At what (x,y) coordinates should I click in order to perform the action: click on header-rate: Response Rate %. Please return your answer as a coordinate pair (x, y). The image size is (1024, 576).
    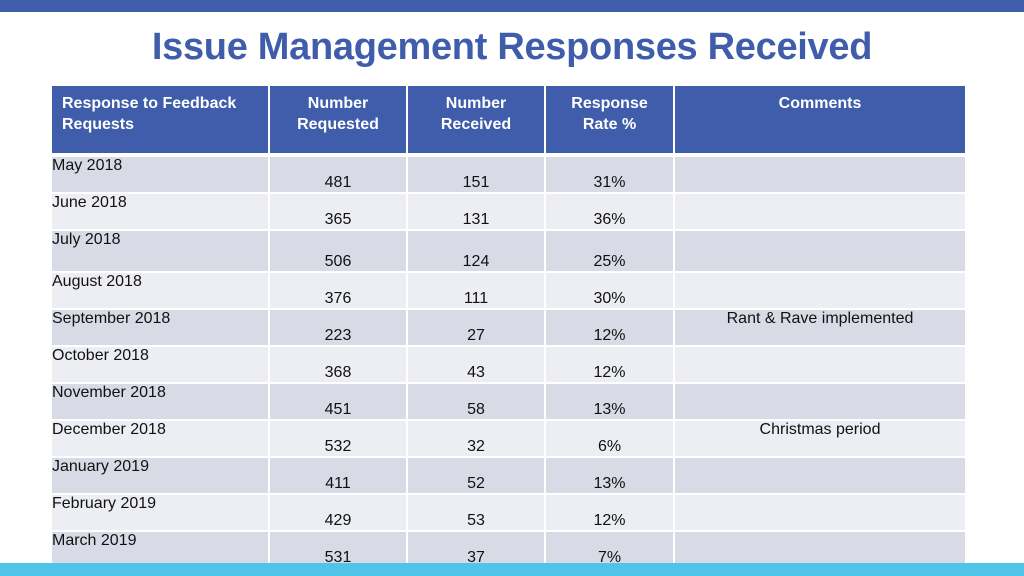
    Looking at the image, I should click on (610, 121).